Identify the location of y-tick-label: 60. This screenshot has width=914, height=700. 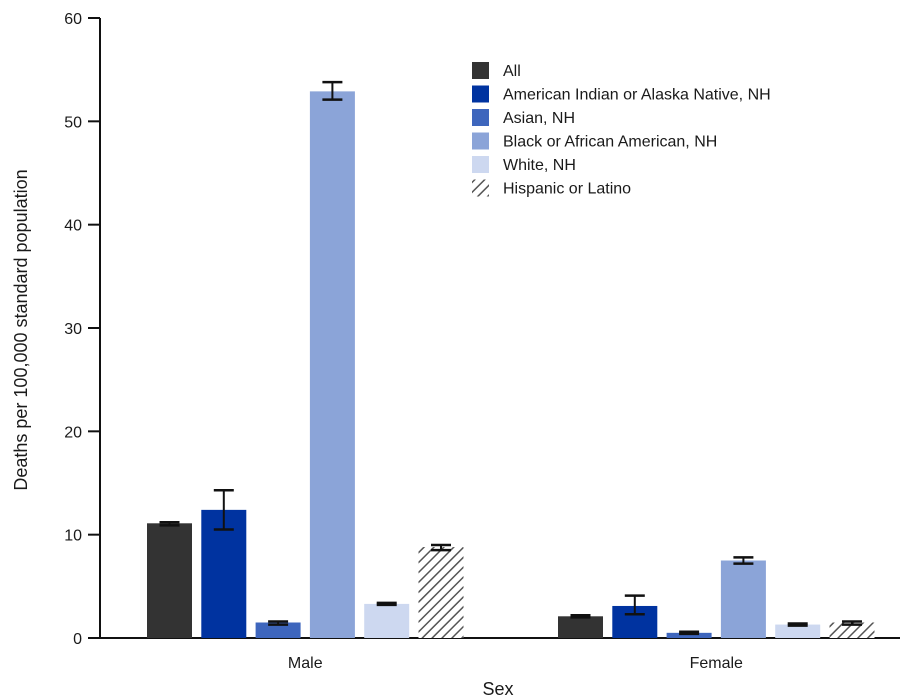
(73, 19).